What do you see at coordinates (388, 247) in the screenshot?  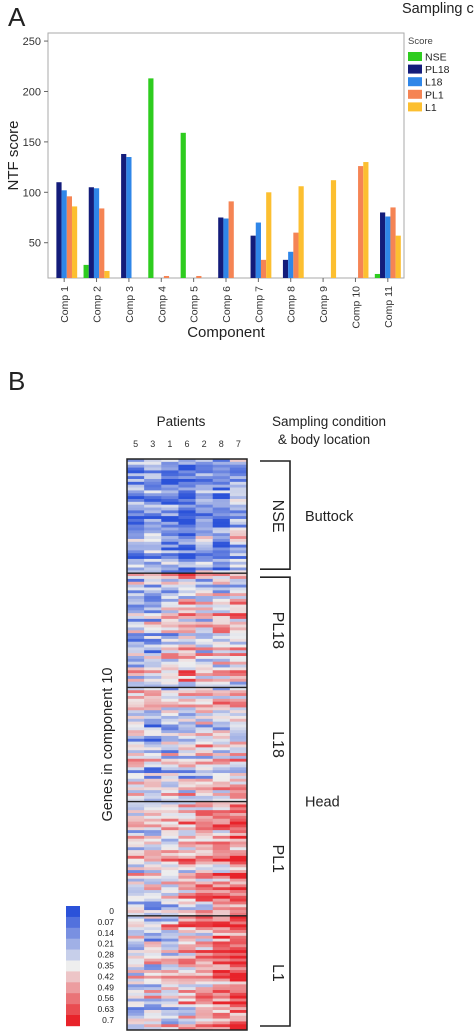 I see `bar-l18` at bounding box center [388, 247].